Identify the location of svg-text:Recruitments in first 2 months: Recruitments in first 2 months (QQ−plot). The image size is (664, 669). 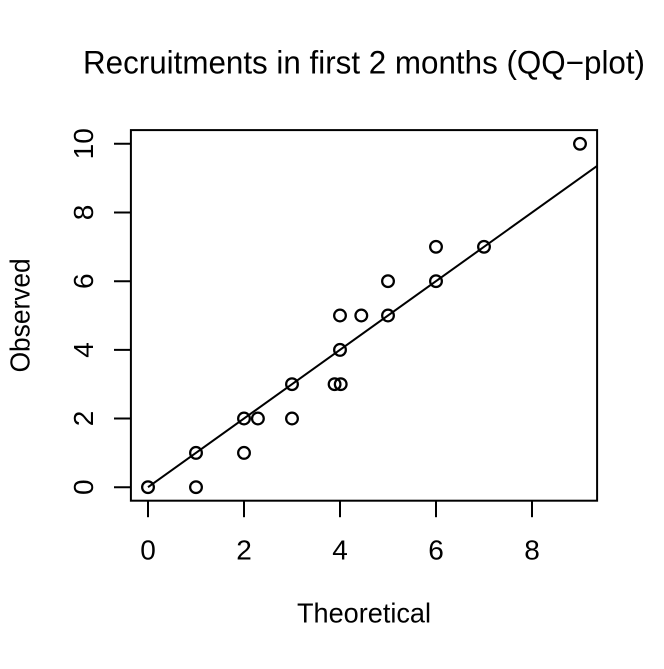
(364, 63).